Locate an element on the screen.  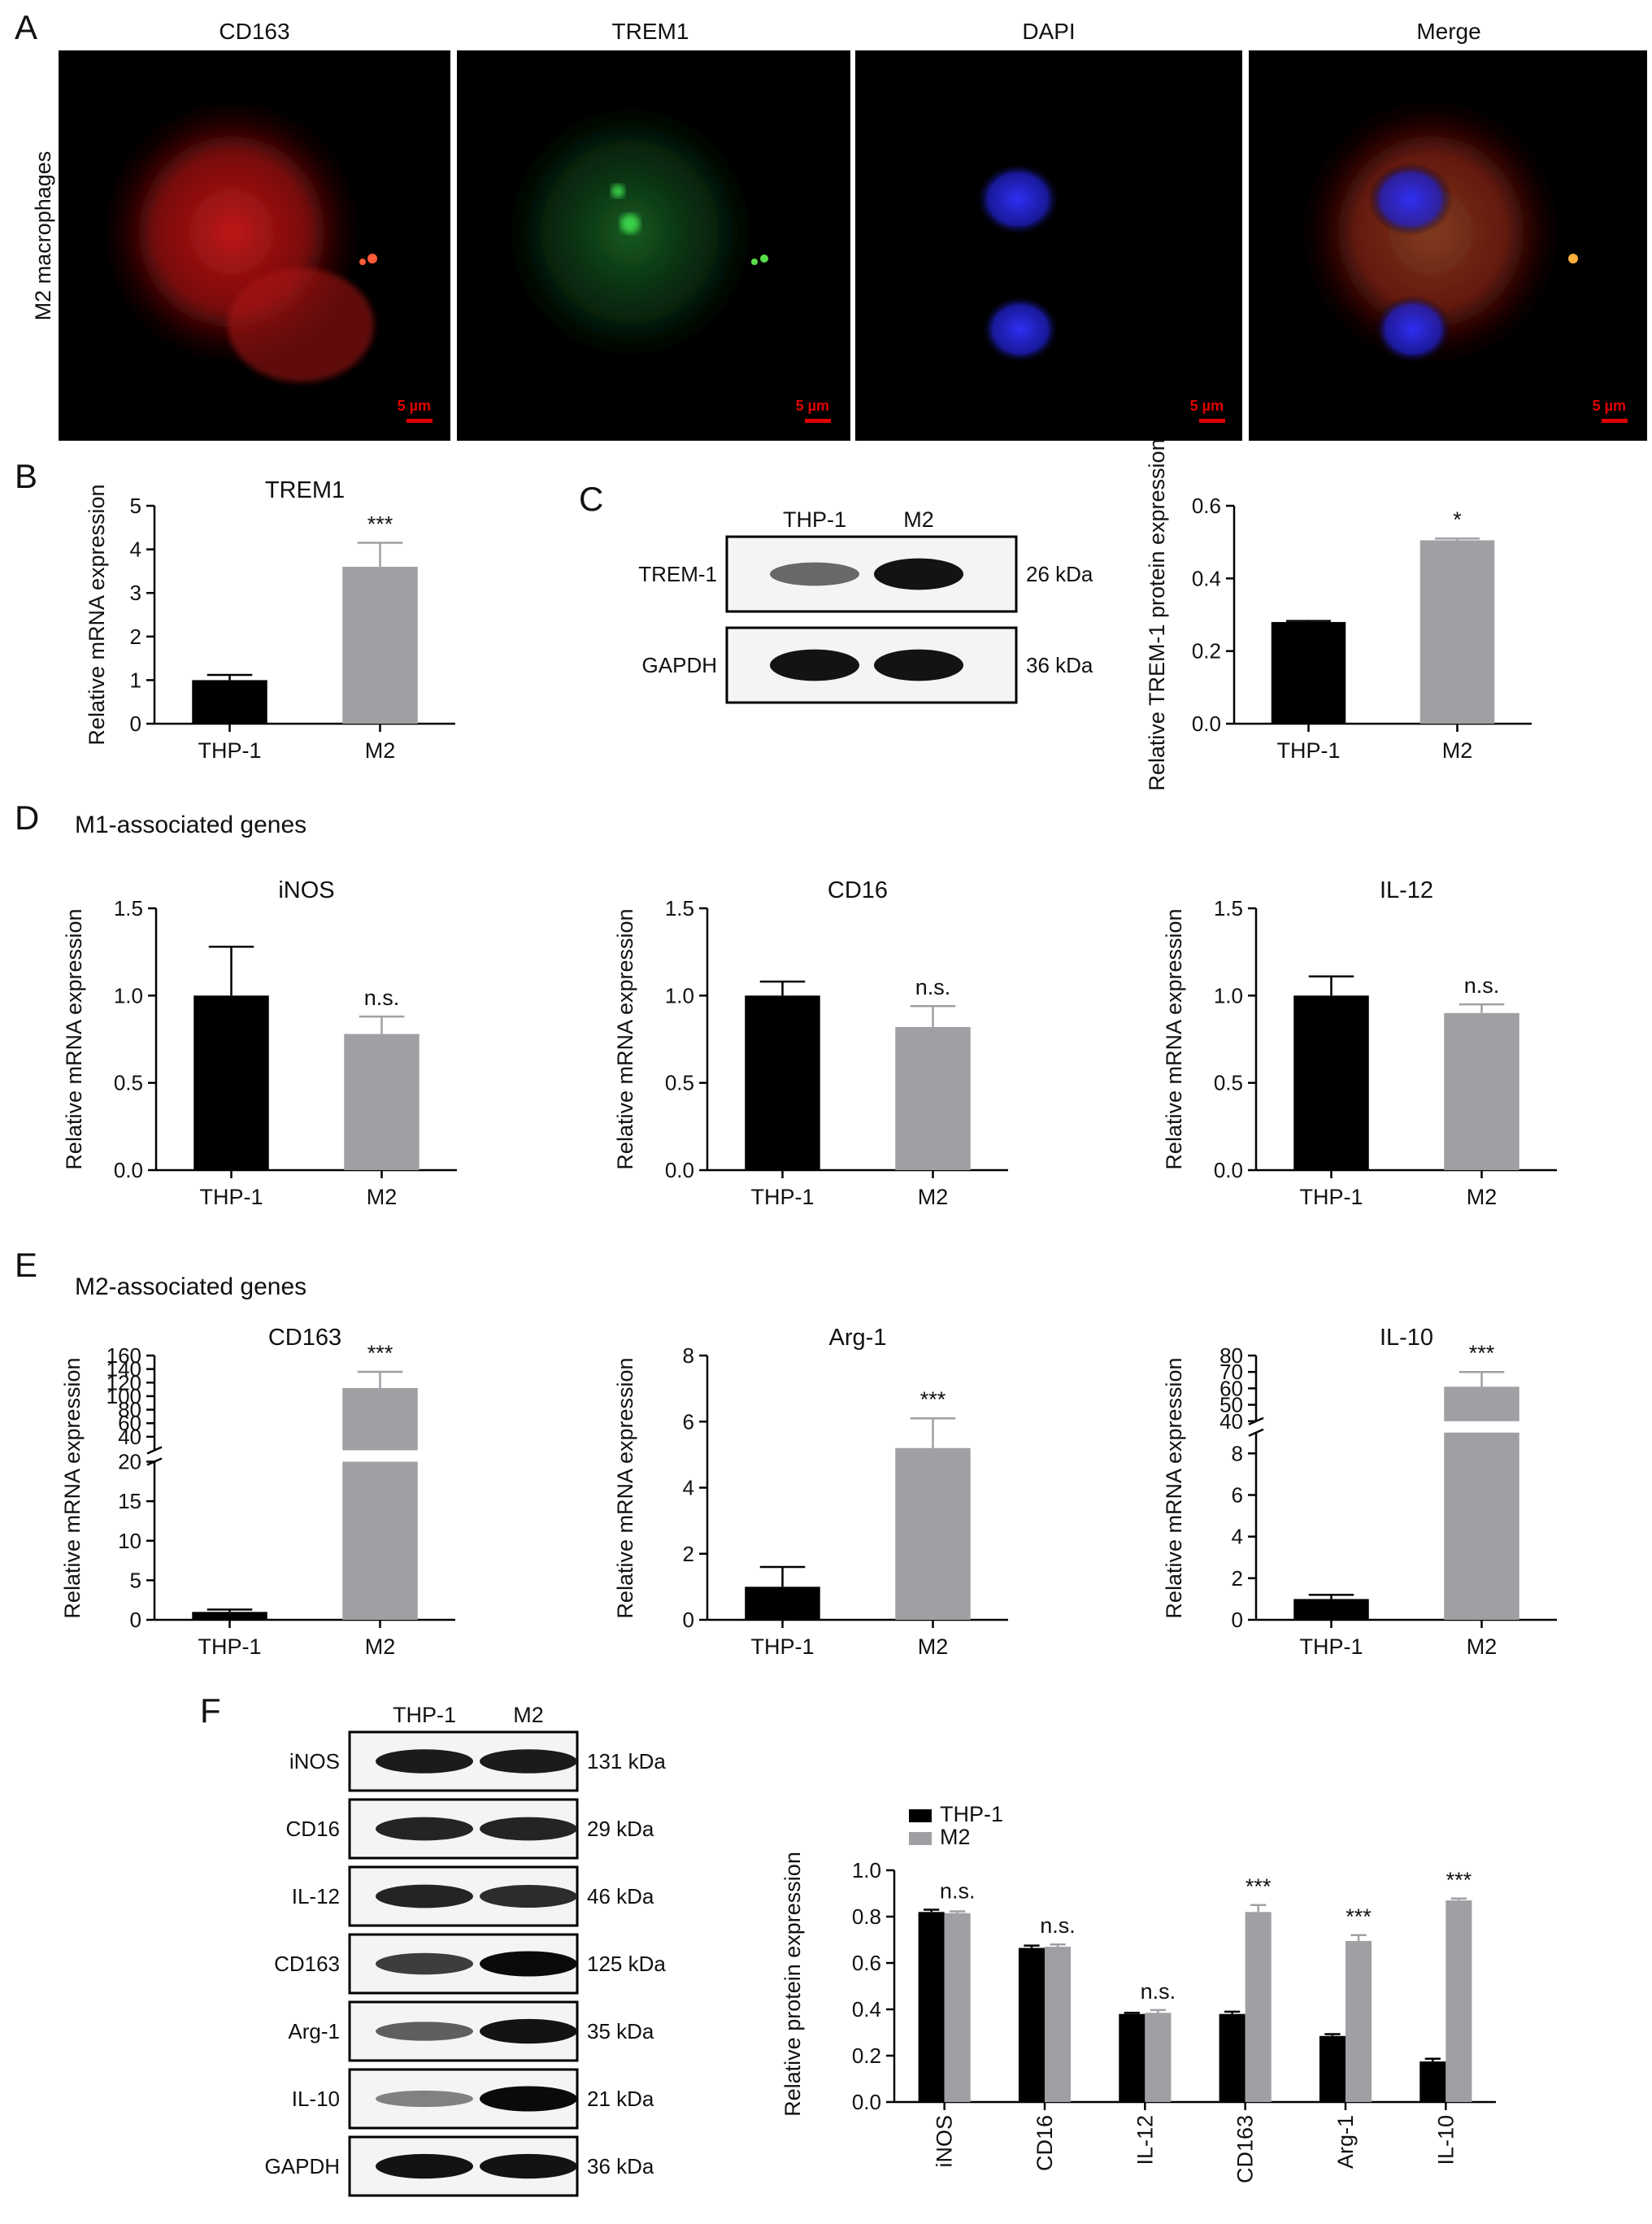
significance-label: * is located at coordinates (1457, 519).